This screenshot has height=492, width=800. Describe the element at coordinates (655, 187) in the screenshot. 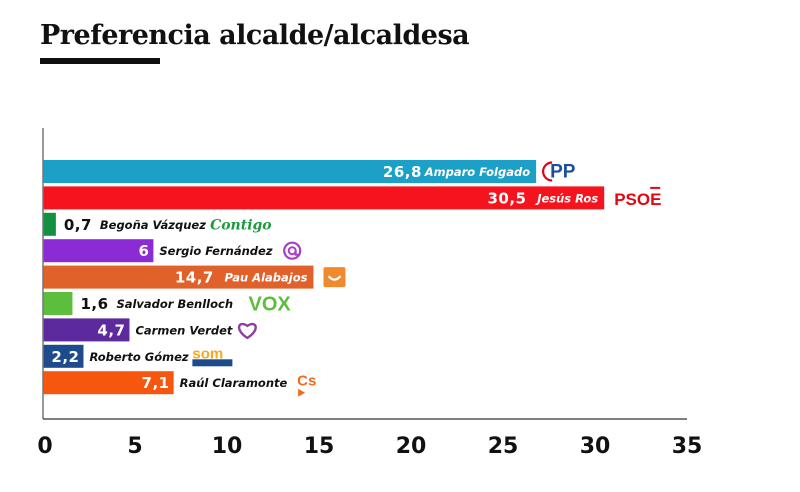

I see `psoe-logo-bar` at that location.